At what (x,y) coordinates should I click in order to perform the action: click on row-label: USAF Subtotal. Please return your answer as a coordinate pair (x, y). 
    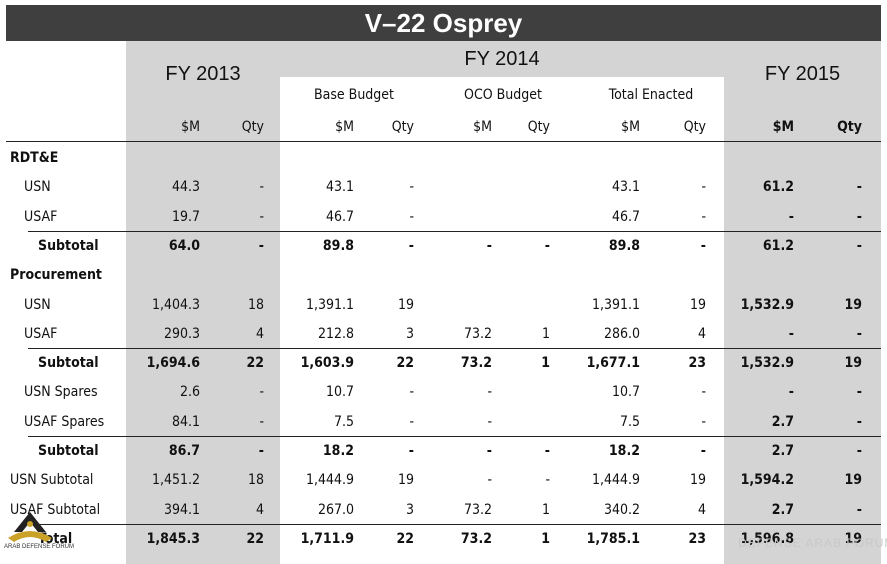
    Looking at the image, I should click on (55, 509).